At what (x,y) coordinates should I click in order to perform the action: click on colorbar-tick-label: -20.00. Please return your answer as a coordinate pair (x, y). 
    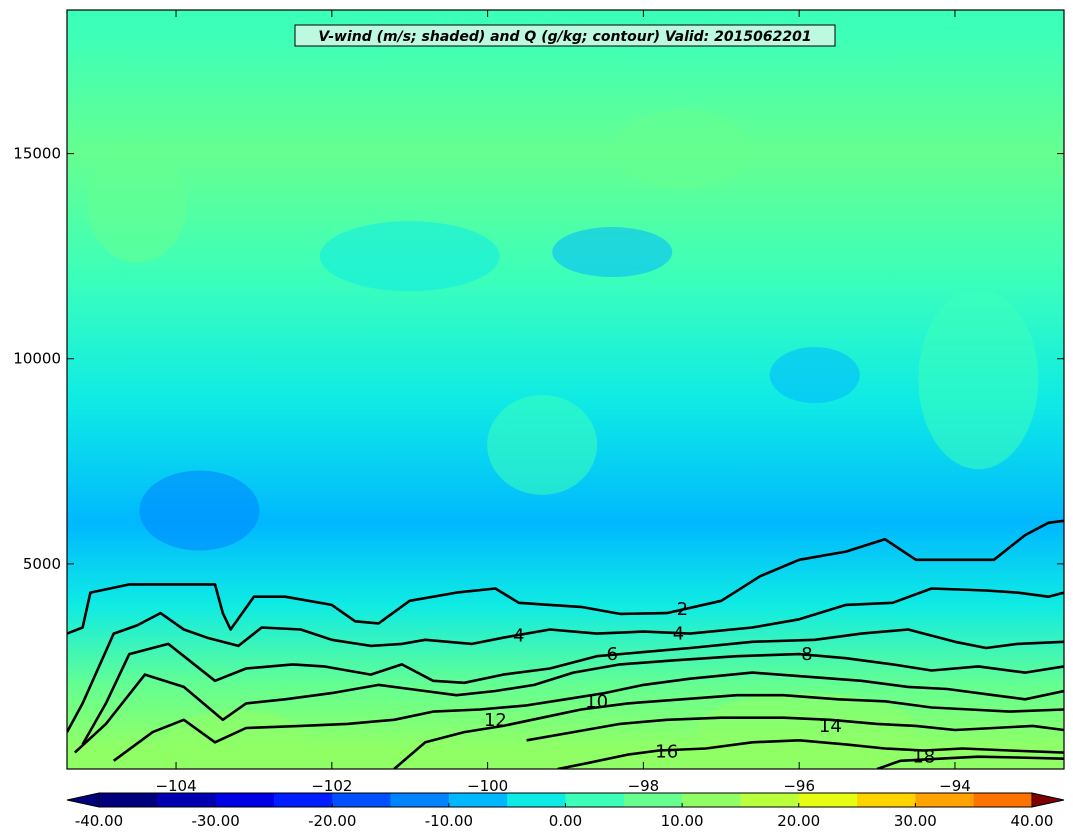
    Looking at the image, I should click on (332, 821).